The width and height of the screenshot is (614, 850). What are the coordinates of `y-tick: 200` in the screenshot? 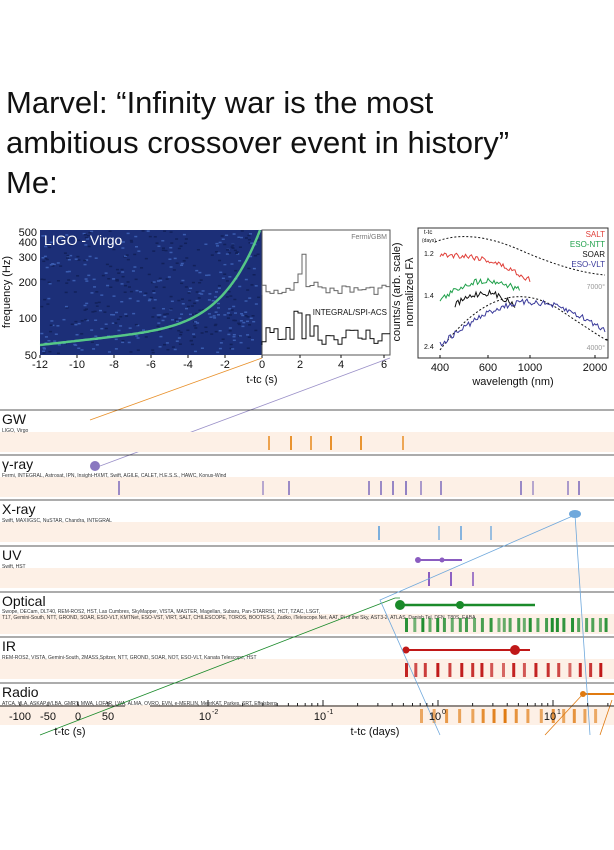 It's located at (28, 283).